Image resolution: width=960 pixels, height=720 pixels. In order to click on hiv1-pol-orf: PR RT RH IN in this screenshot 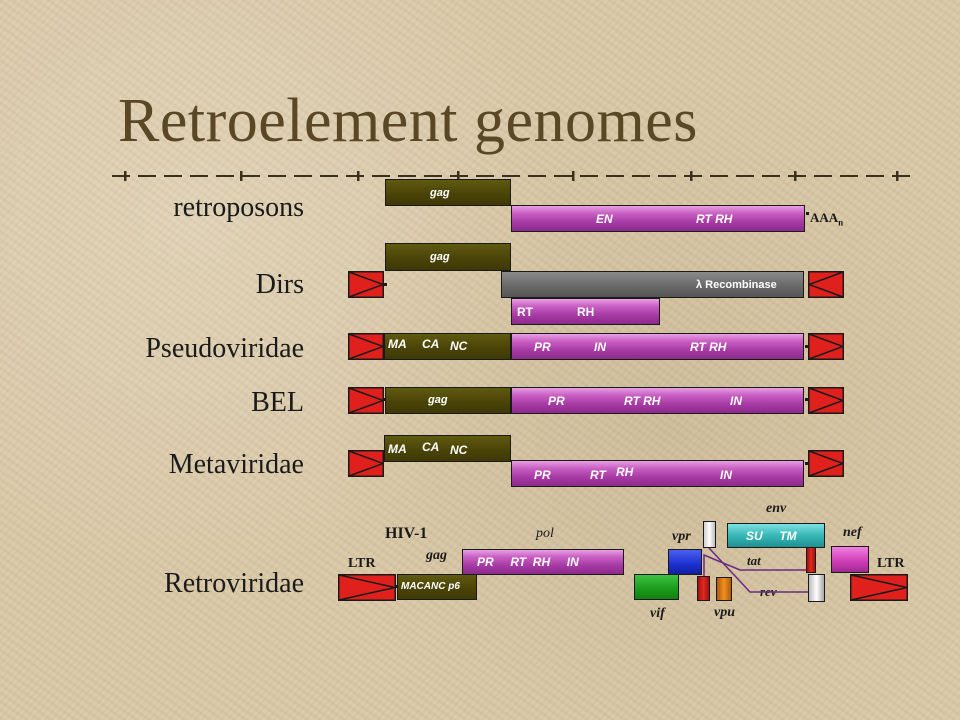, I will do `click(543, 562)`.